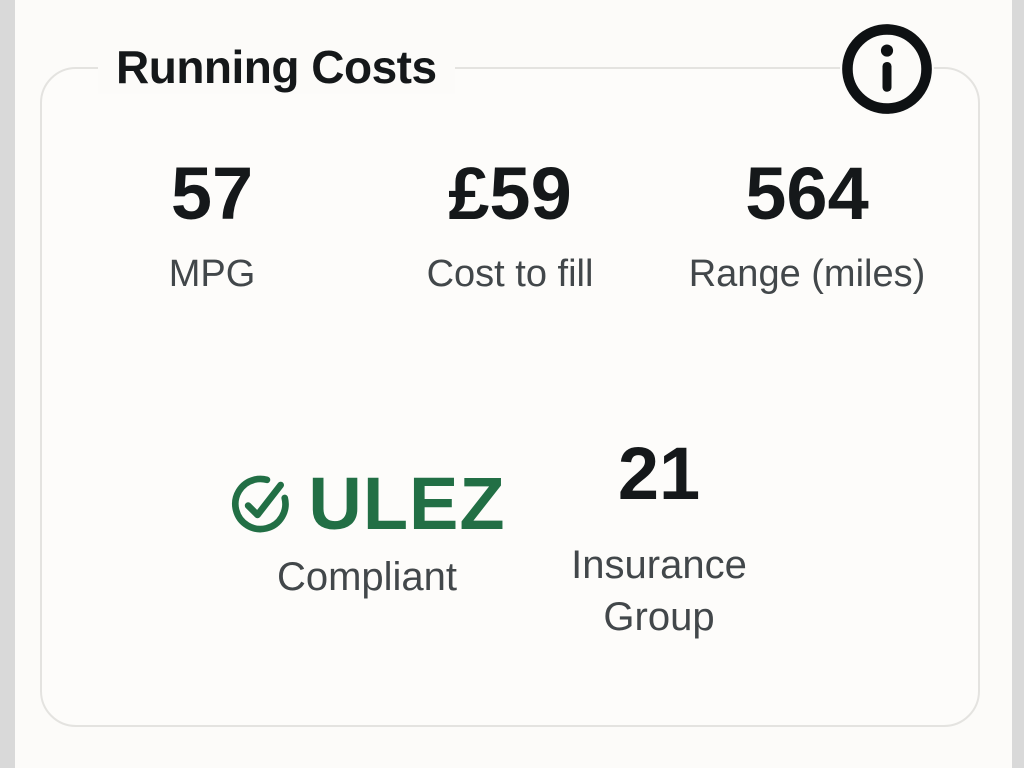 Image resolution: width=1024 pixels, height=768 pixels. What do you see at coordinates (807, 274) in the screenshot?
I see `stat-label: Range (miles)` at bounding box center [807, 274].